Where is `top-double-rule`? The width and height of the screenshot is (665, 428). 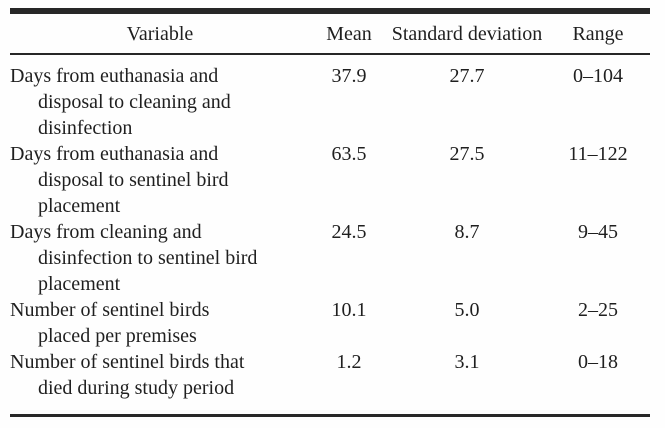
top-double-rule is located at coordinates (330, 11).